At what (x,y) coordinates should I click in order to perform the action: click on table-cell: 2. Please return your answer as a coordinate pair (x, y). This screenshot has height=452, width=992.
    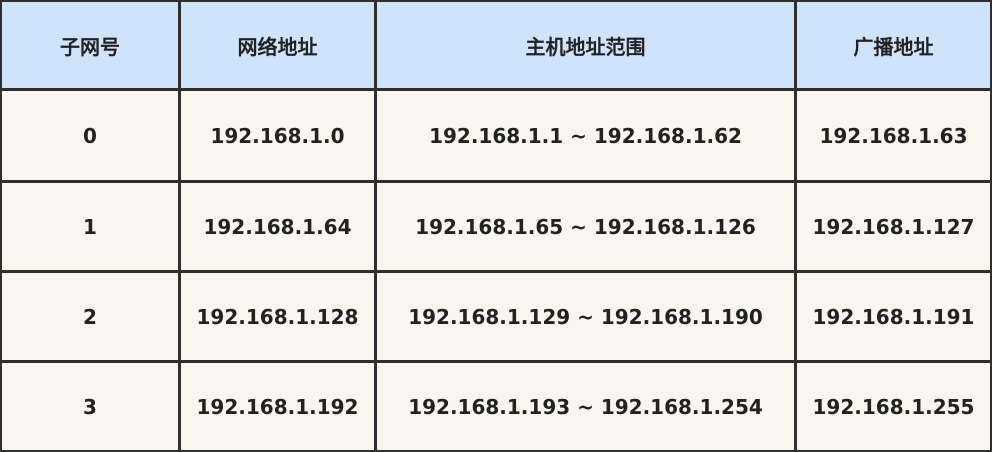
    Looking at the image, I should click on (90, 316).